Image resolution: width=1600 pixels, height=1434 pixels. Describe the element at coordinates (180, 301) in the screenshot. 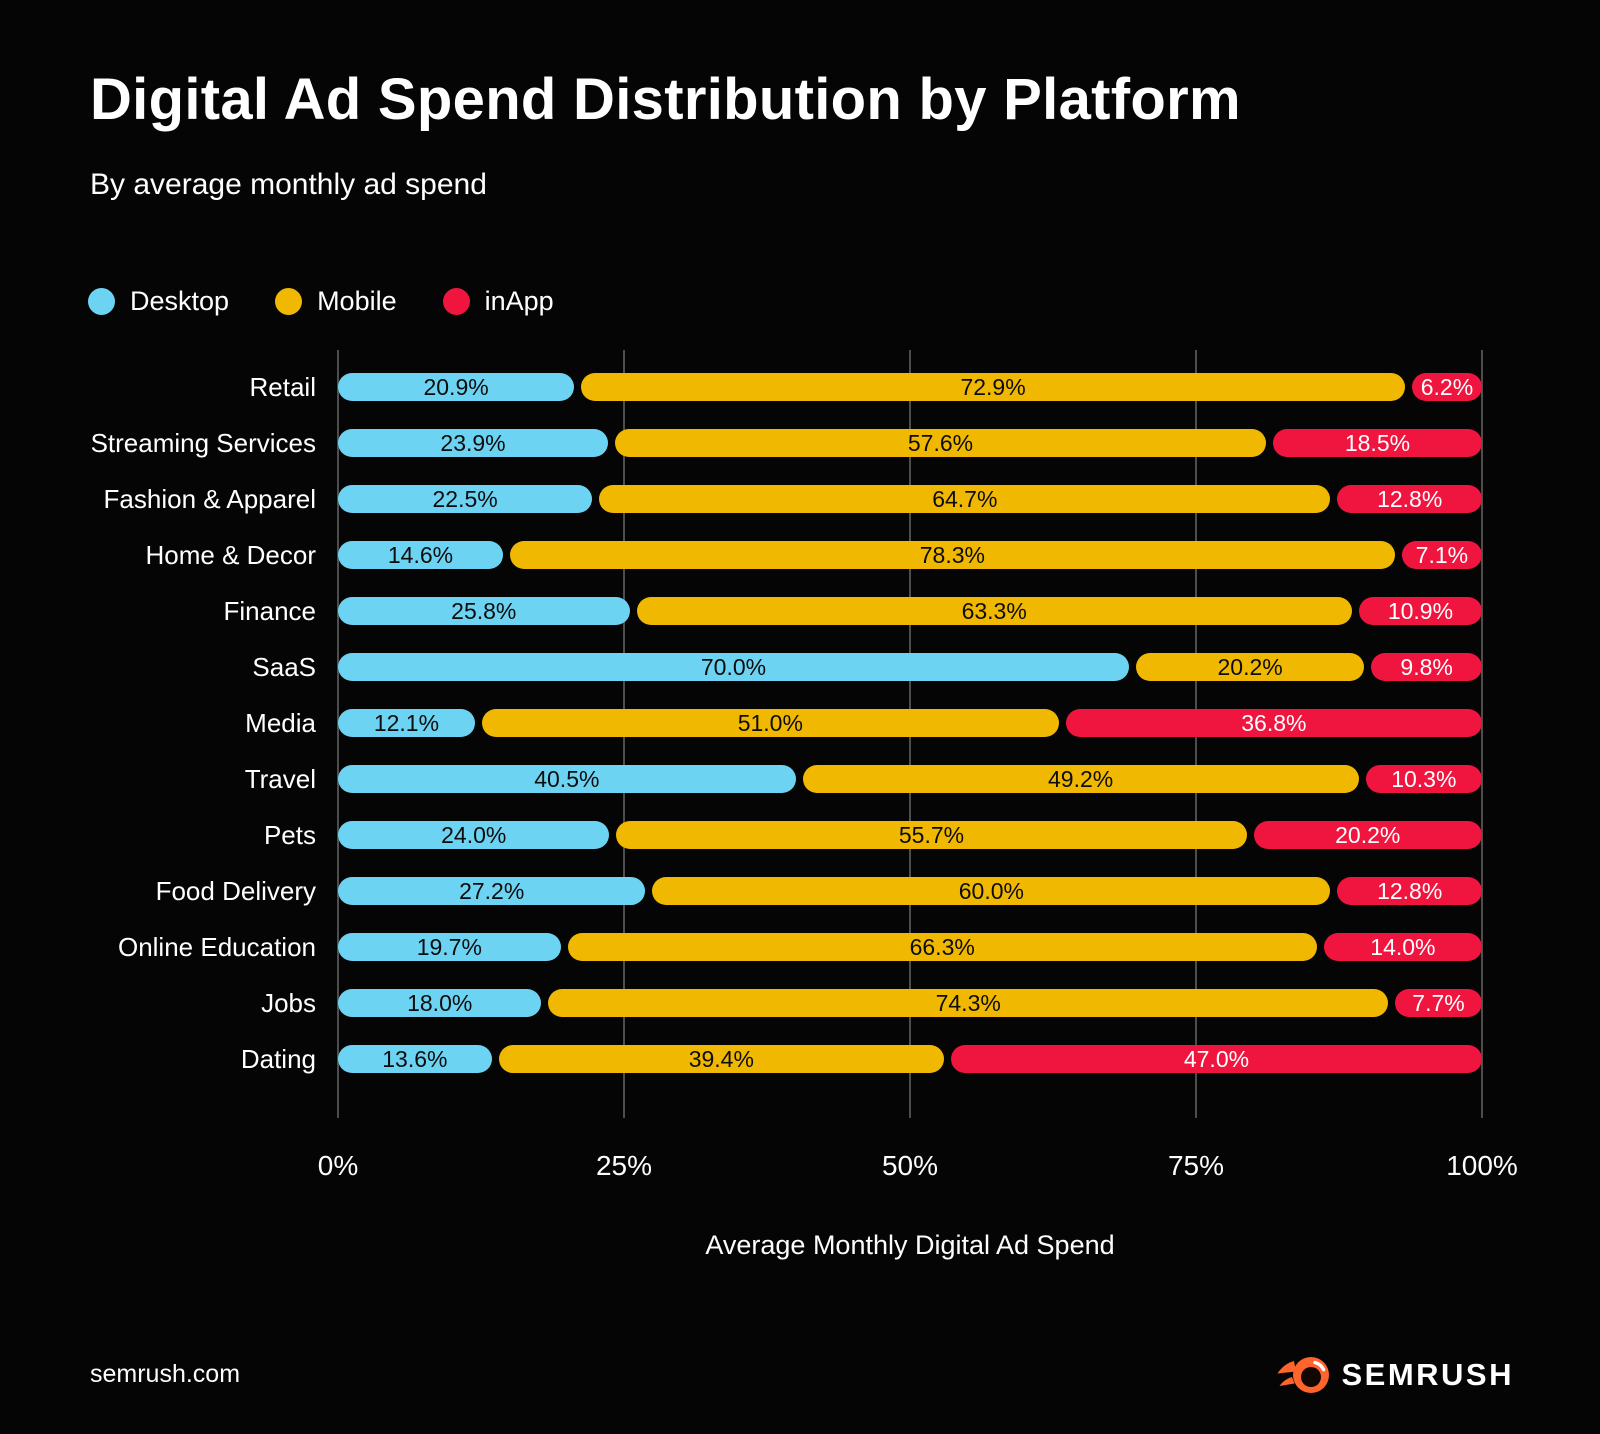

I see `legend-label: Desktop` at that location.